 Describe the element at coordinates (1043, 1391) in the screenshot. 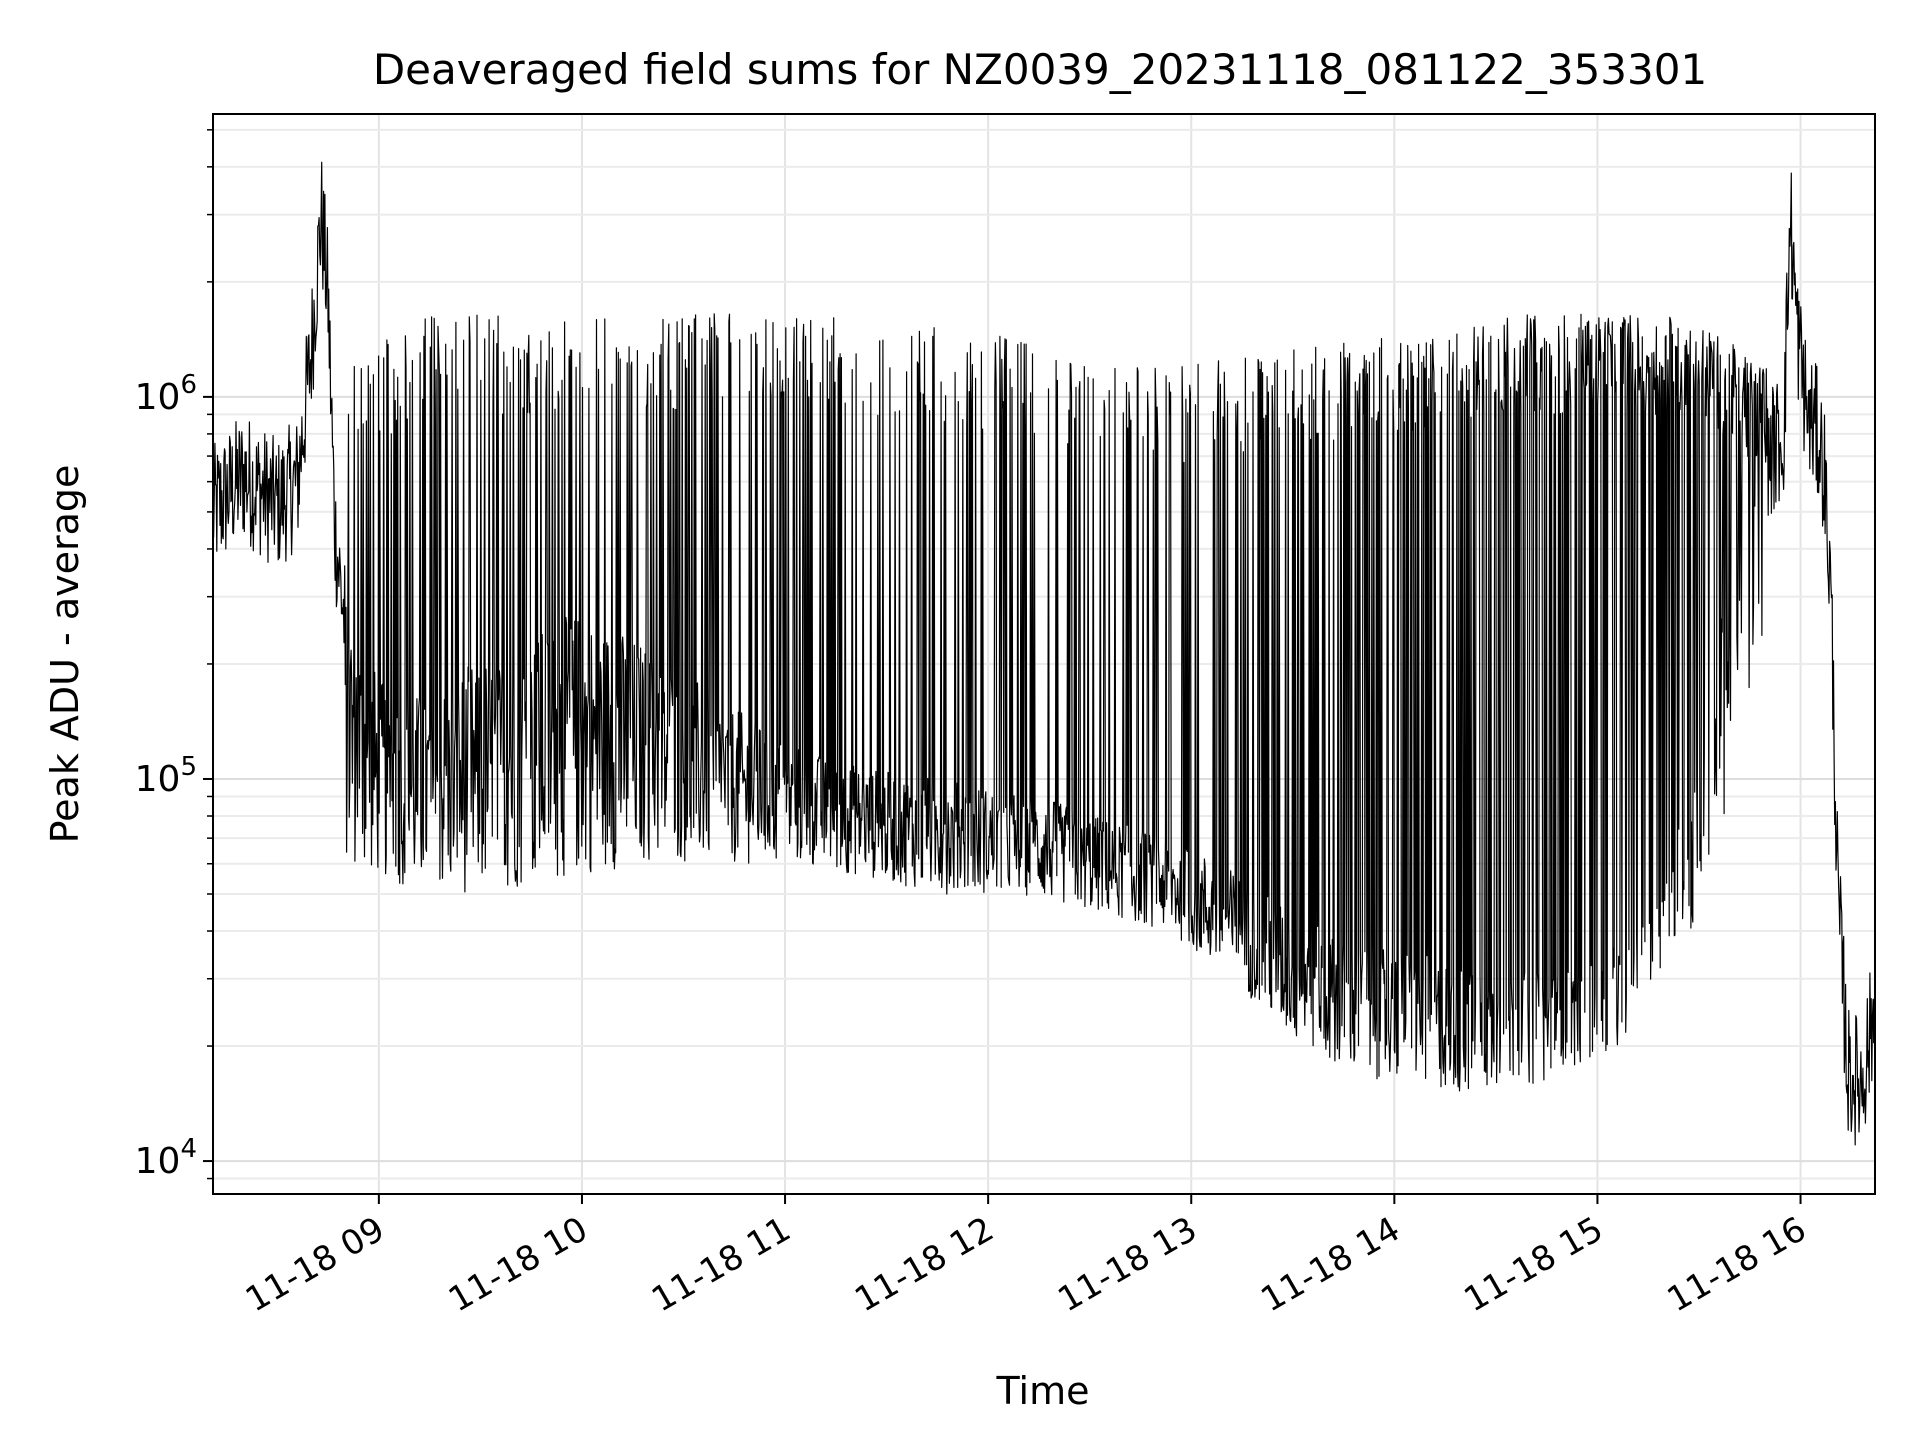

I see `x-axis-label: Time` at that location.